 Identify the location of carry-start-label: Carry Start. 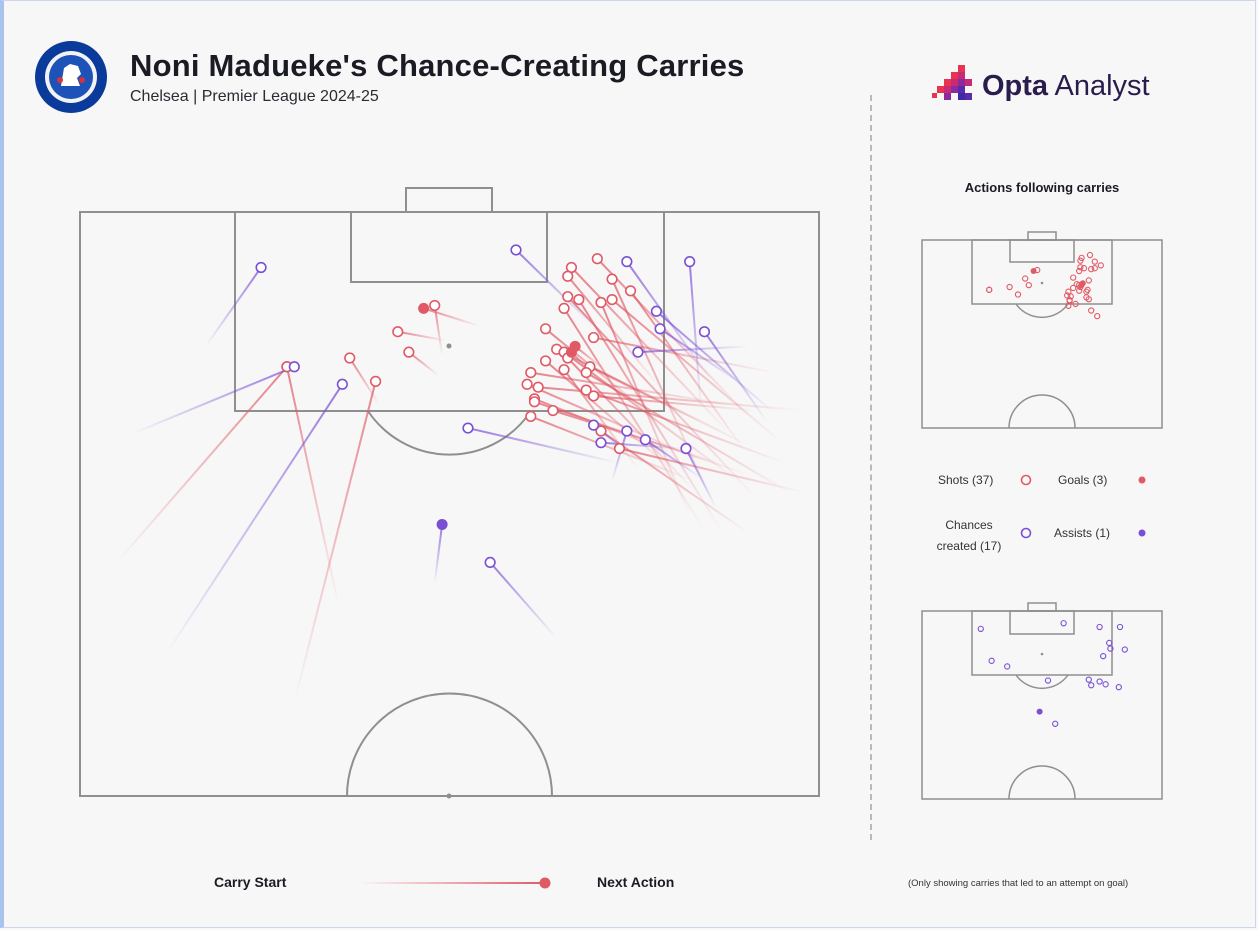
(250, 882).